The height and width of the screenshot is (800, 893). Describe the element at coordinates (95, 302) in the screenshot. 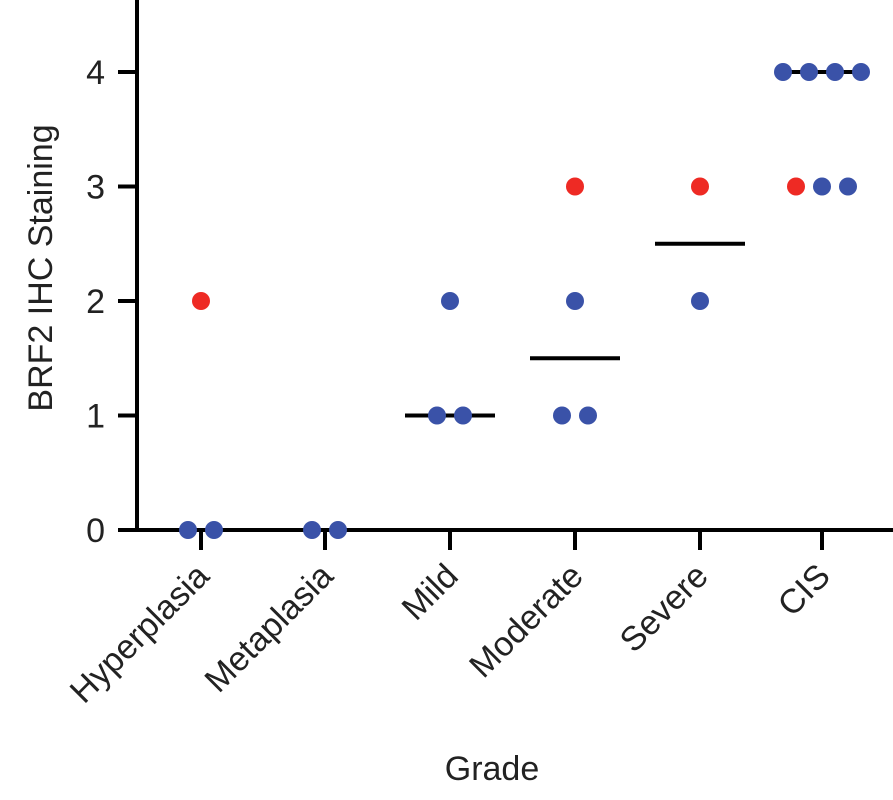

I see `y-tick-label: 2` at that location.